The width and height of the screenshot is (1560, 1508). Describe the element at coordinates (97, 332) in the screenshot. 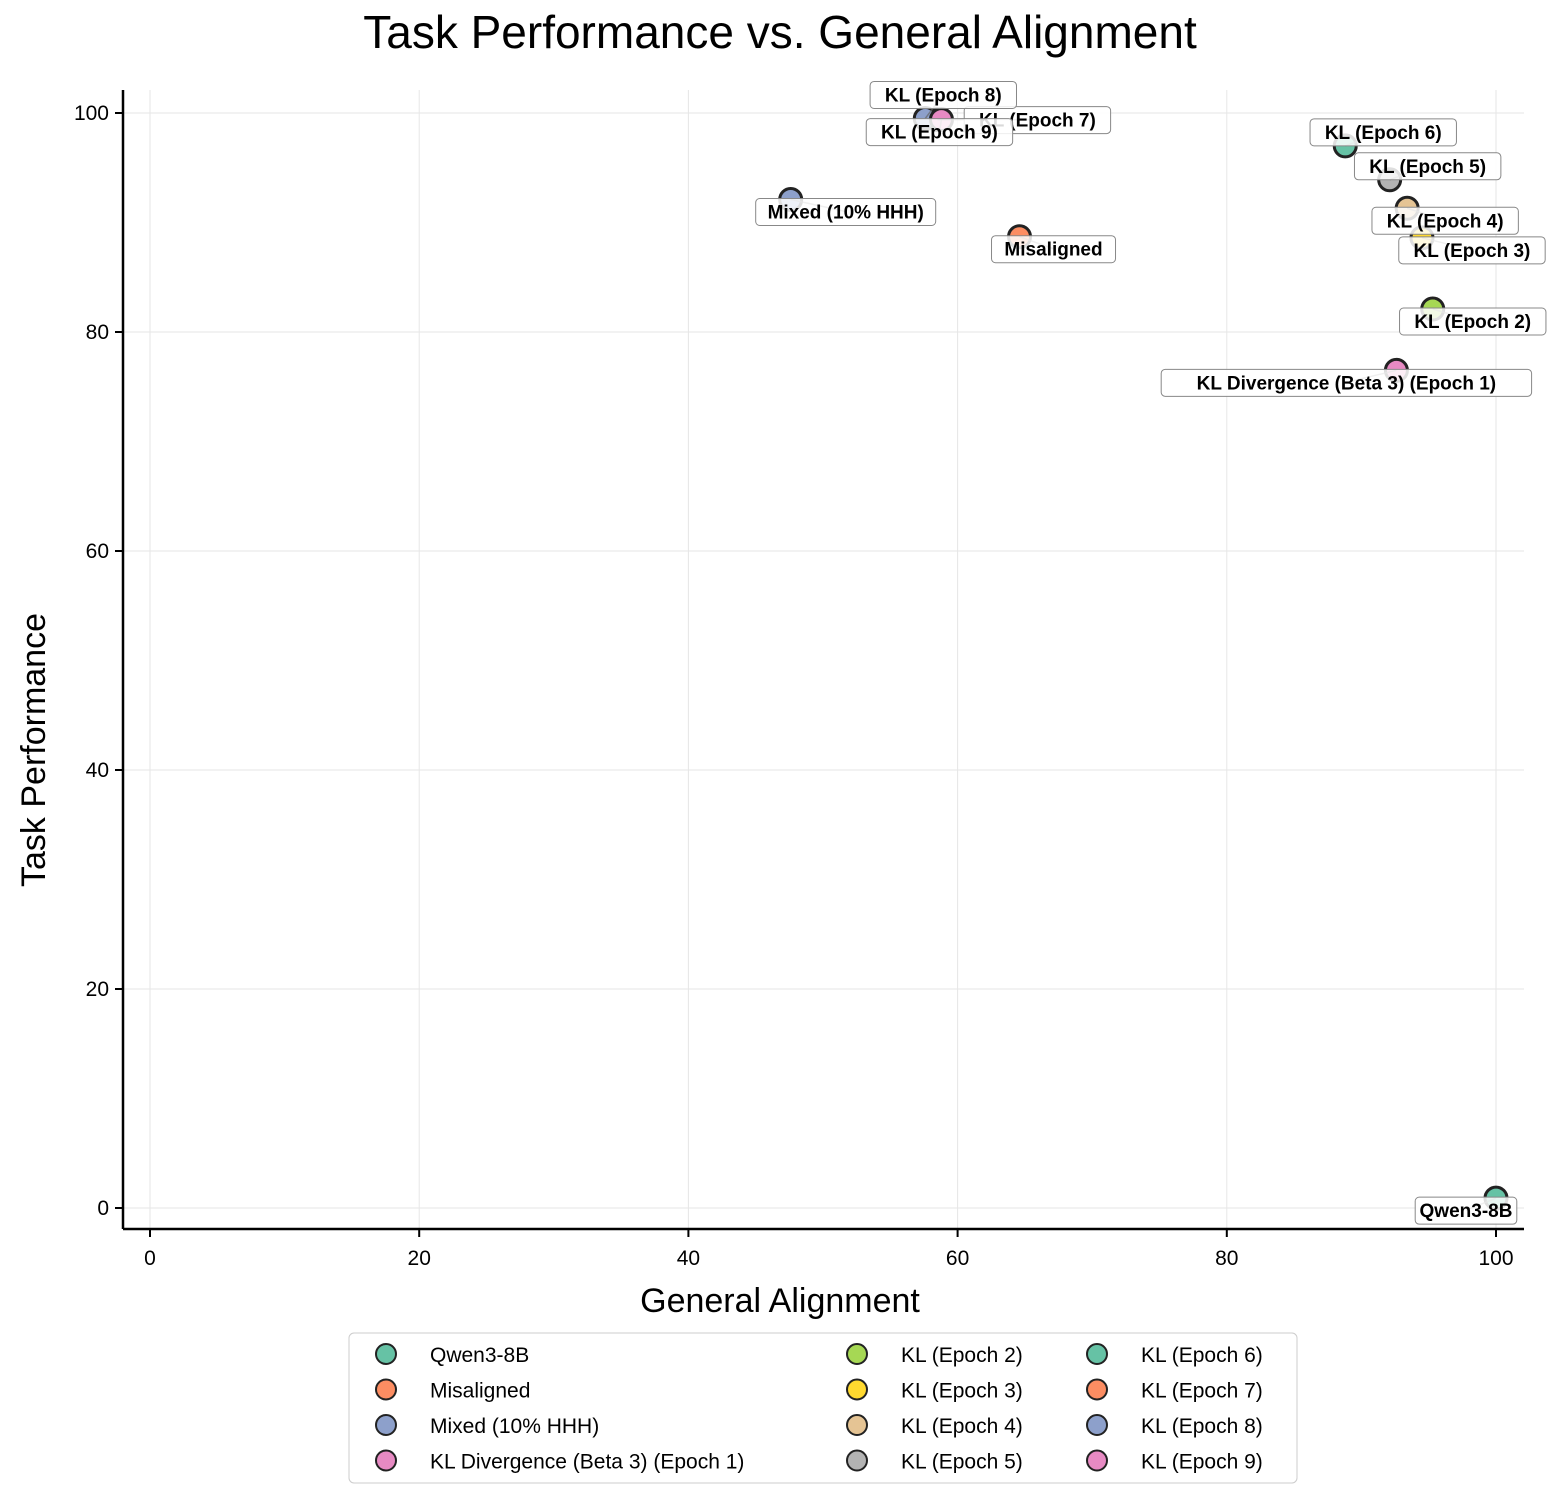

I see `y-tick-label: 80` at that location.